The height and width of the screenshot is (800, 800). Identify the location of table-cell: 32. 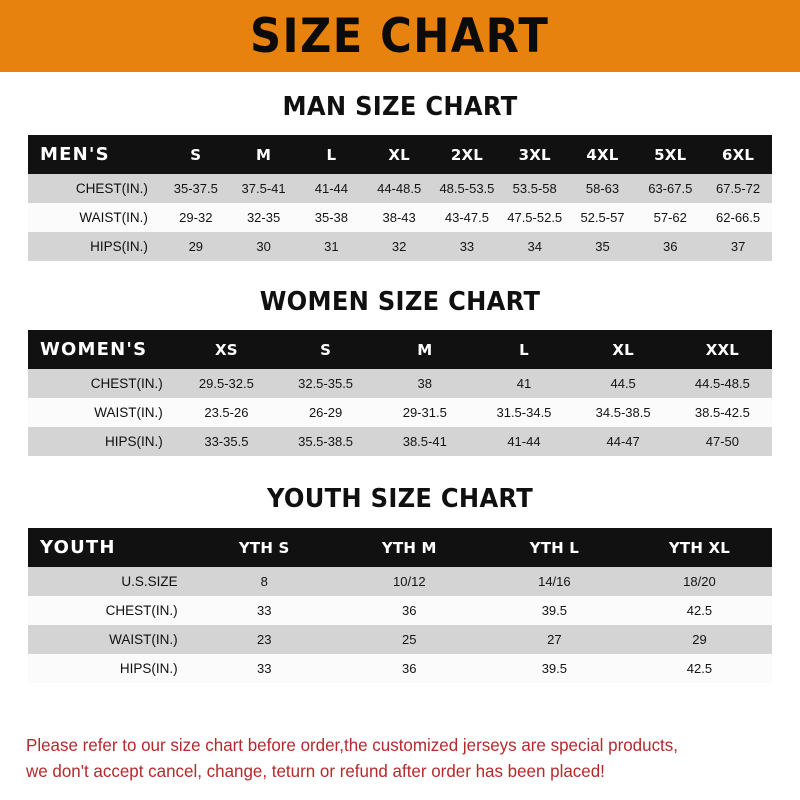
(399, 246).